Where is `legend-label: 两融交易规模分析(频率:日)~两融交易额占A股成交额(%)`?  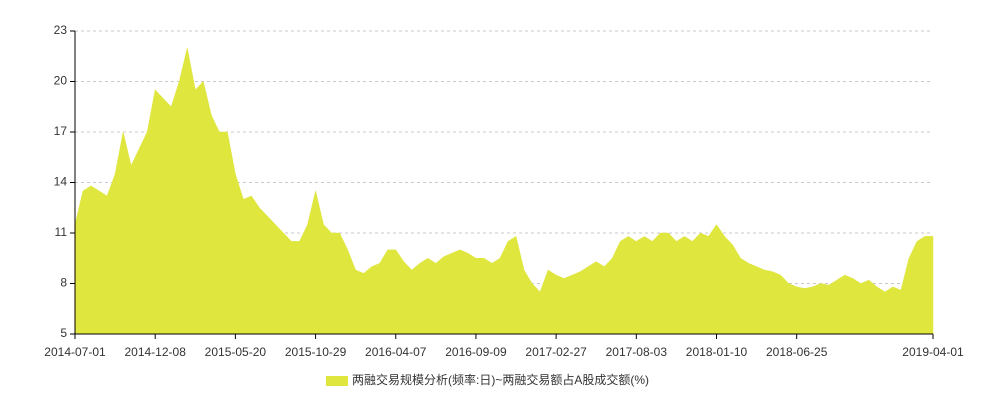
legend-label: 两融交易规模分析(频率:日)~两融交易额占A股成交额(%) is located at coordinates (500, 379).